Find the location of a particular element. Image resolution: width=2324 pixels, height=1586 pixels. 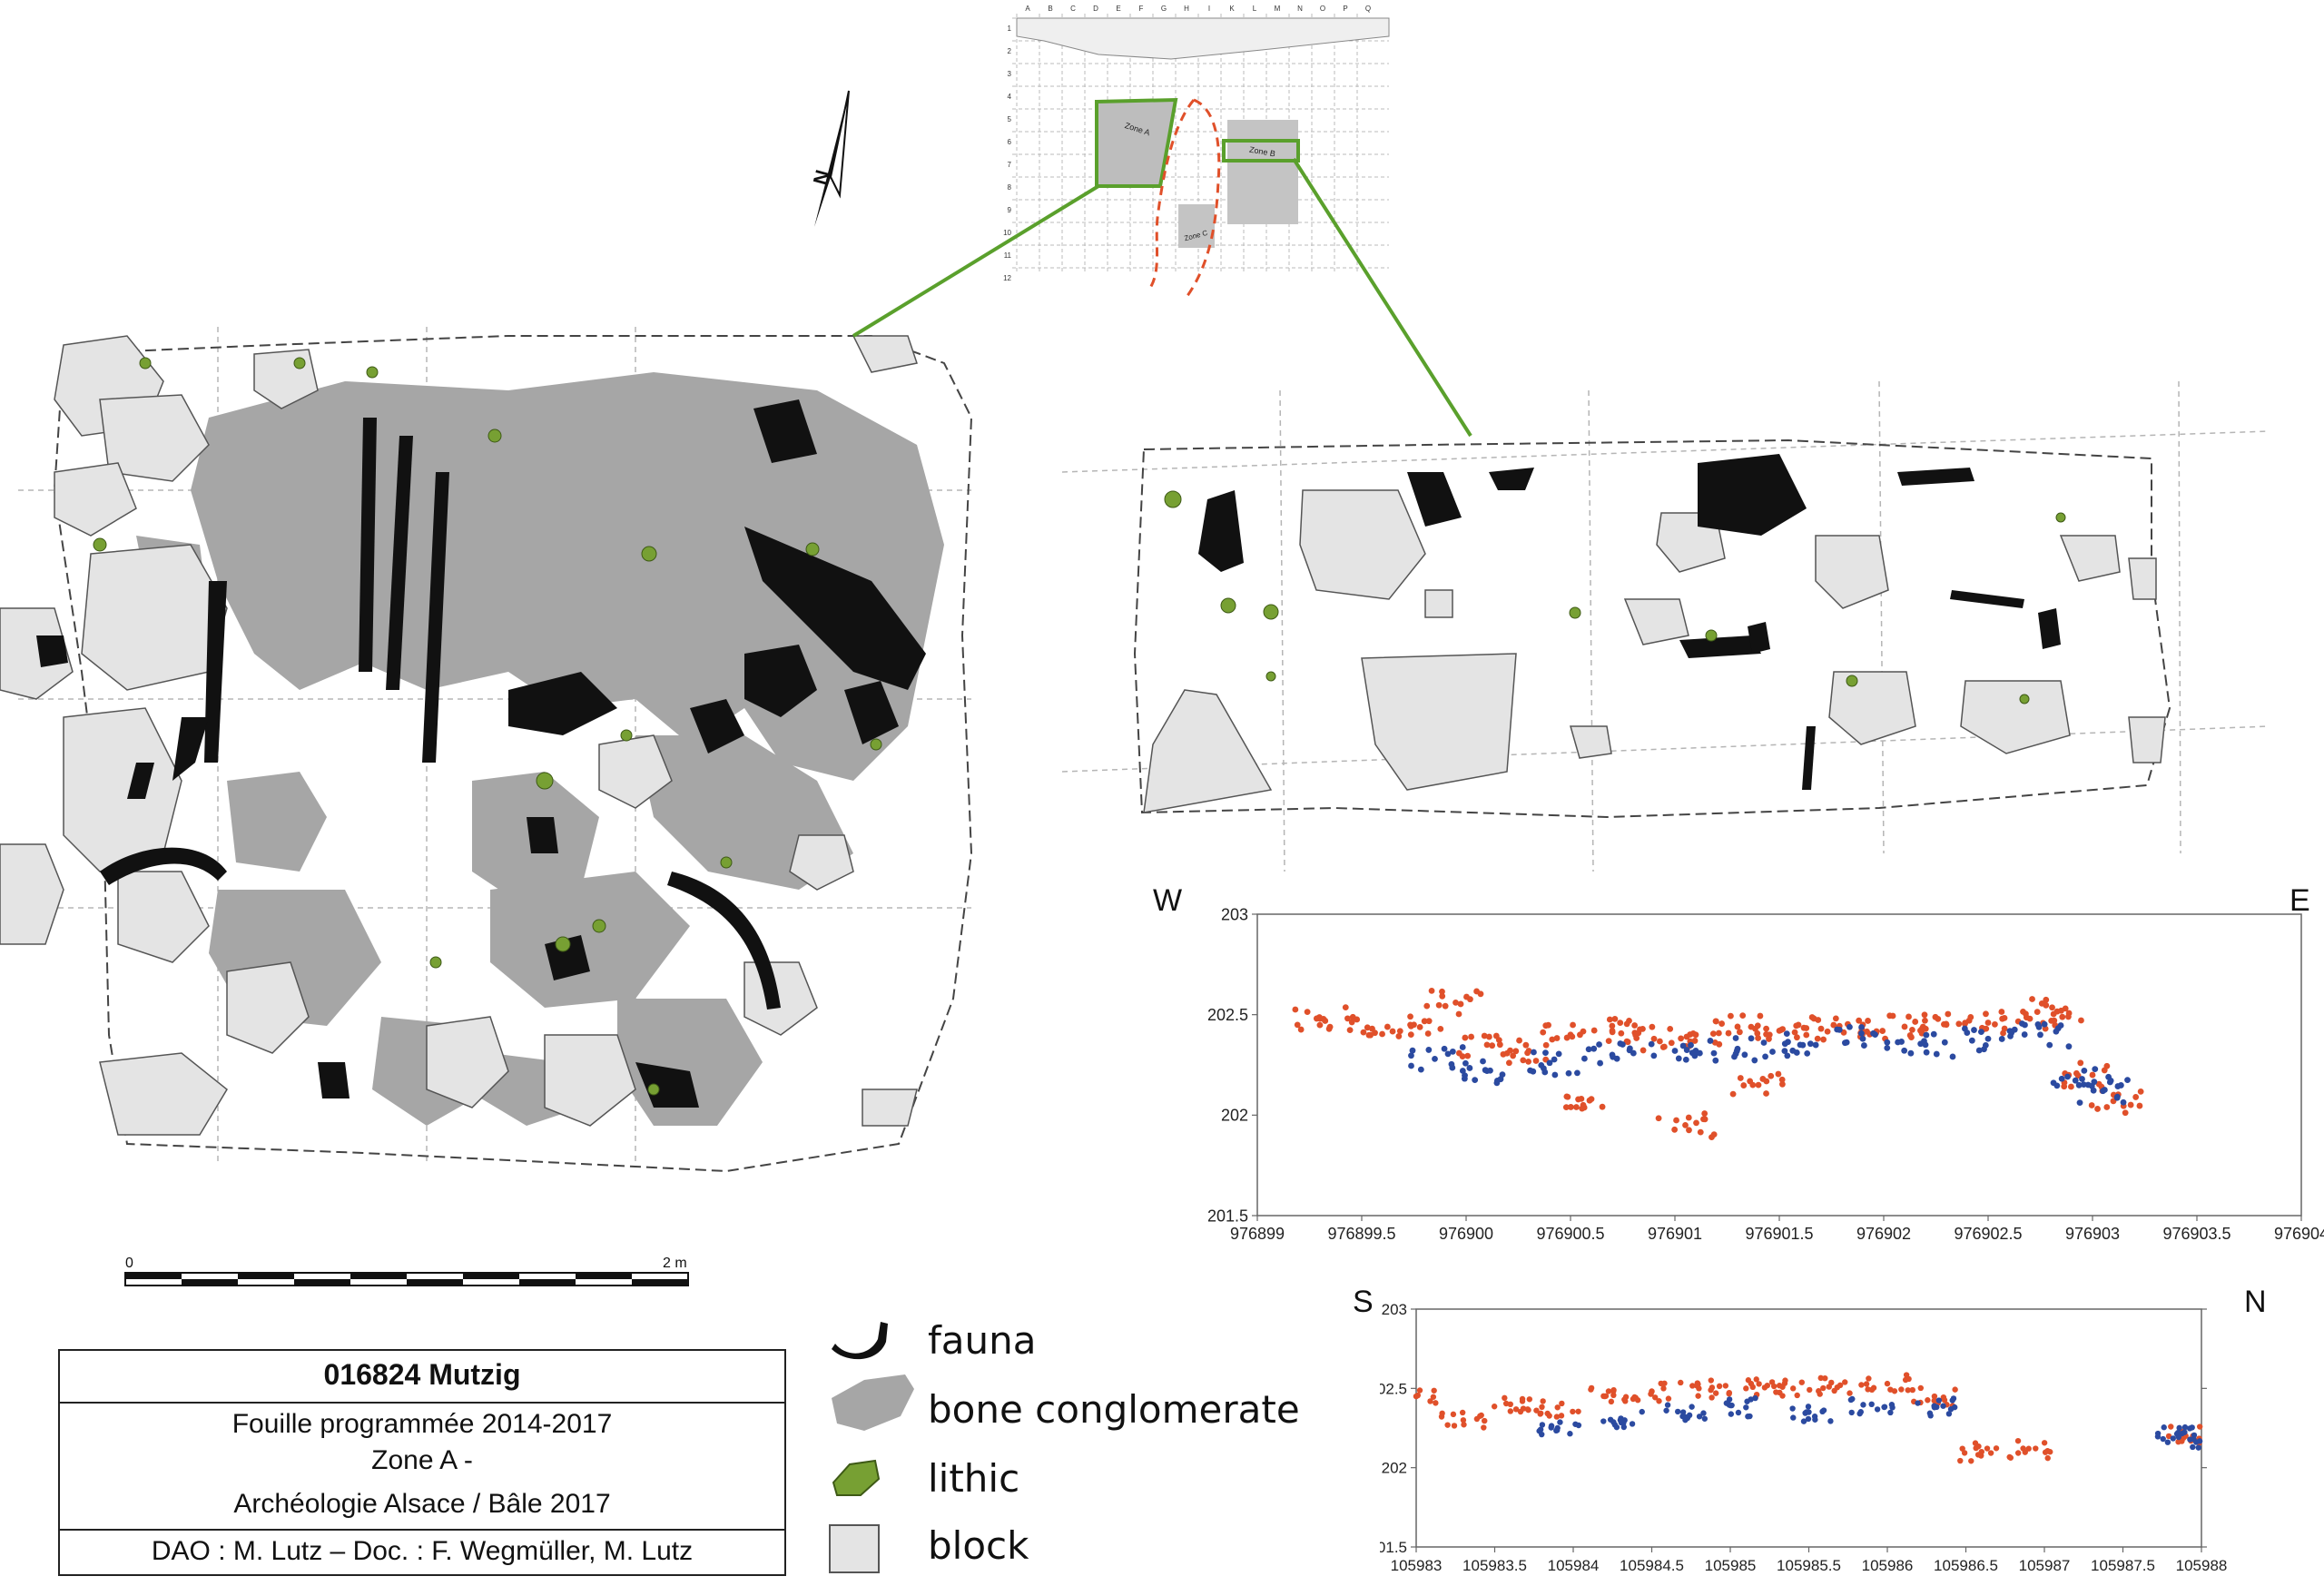

zone-label: Zone A - is located at coordinates (422, 1460).